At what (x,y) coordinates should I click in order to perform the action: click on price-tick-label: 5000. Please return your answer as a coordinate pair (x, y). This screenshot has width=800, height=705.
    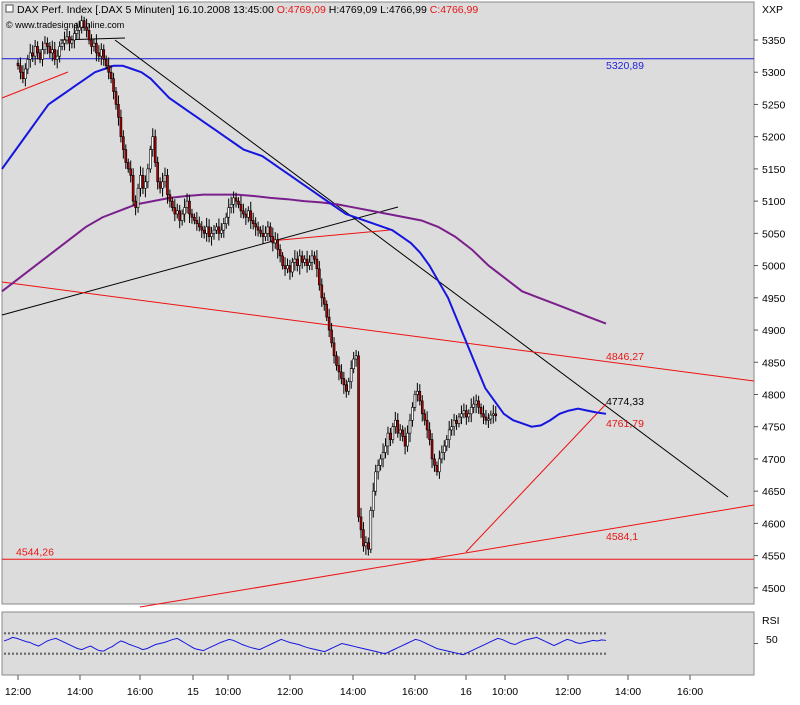
    Looking at the image, I should click on (774, 267).